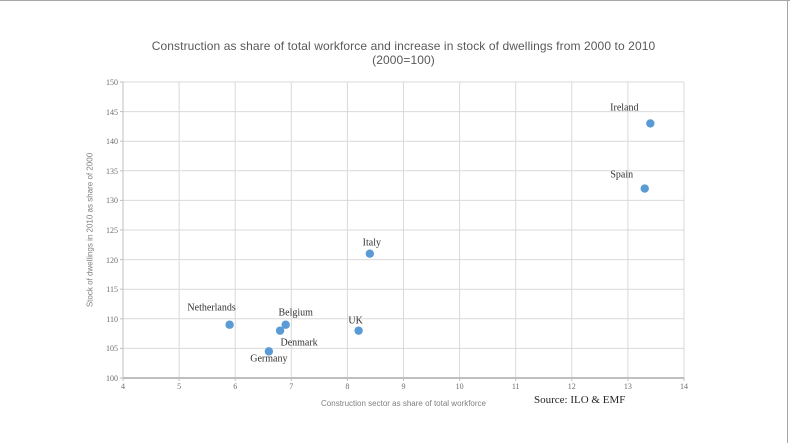 The image size is (790, 443). Describe the element at coordinates (650, 123) in the screenshot. I see `data-point-ireland` at that location.